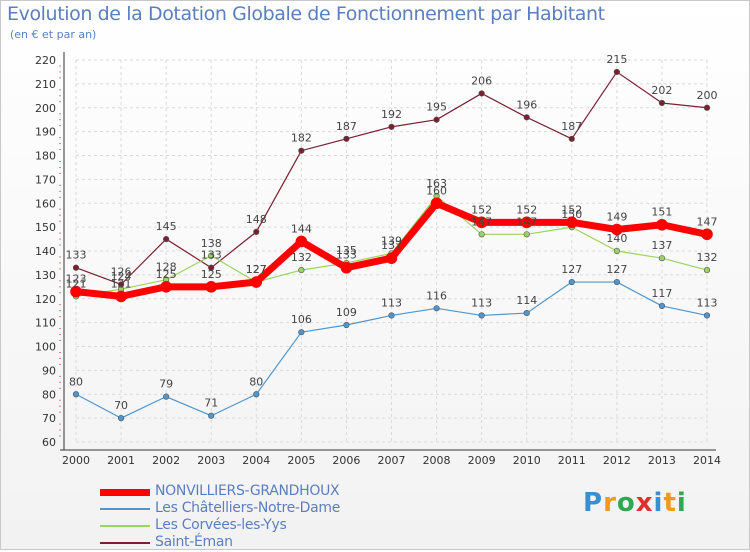 The height and width of the screenshot is (552, 750). What do you see at coordinates (121, 276) in the screenshot?
I see `data-label: 124` at bounding box center [121, 276].